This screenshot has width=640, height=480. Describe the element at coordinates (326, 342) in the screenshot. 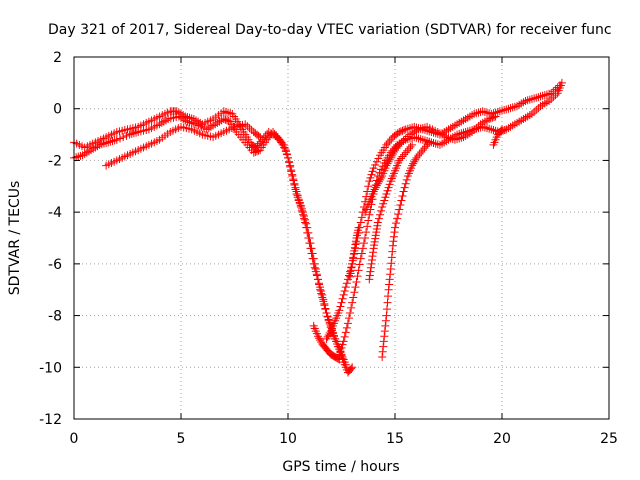

I see `series-track-i` at that location.